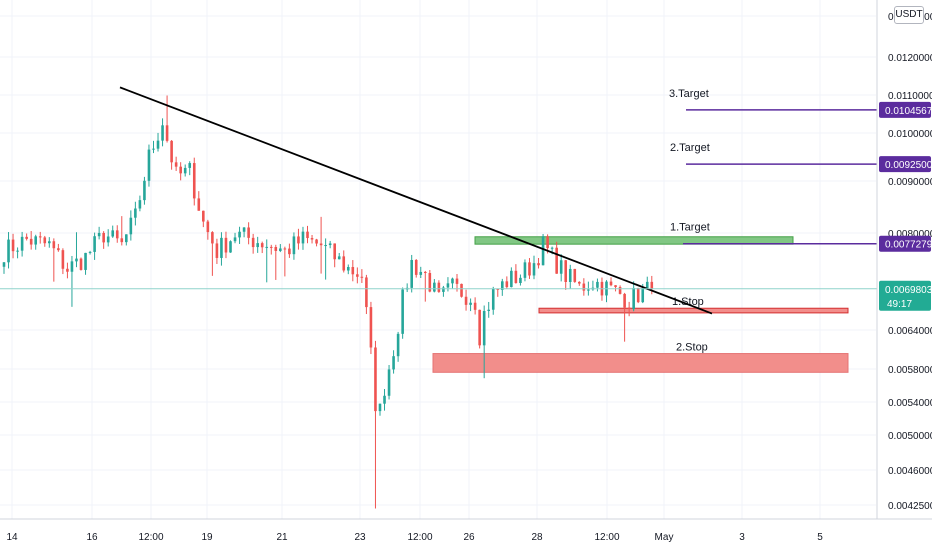  I want to click on y-tick-label: 0.0100000, so click(910, 134).